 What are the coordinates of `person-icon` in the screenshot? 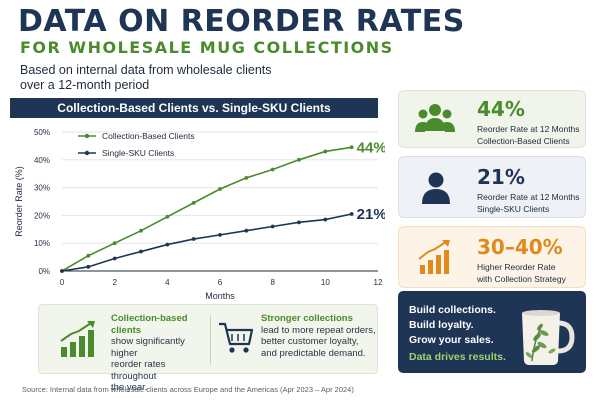 It's located at (441, 191).